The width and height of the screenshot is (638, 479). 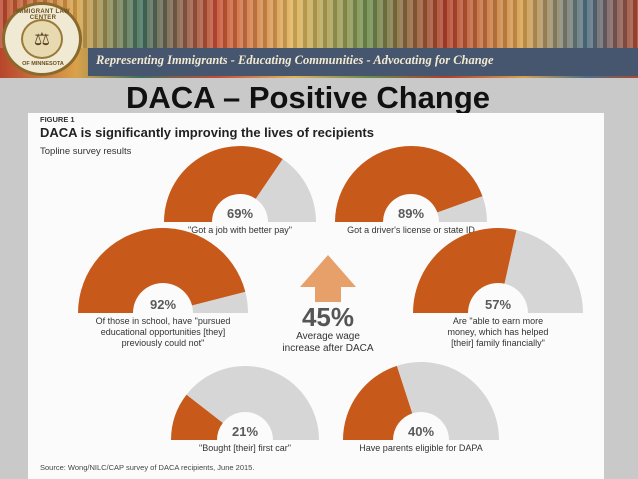 I want to click on gauge-5: 21% "Bought [their] first car", so click(x=245, y=409).